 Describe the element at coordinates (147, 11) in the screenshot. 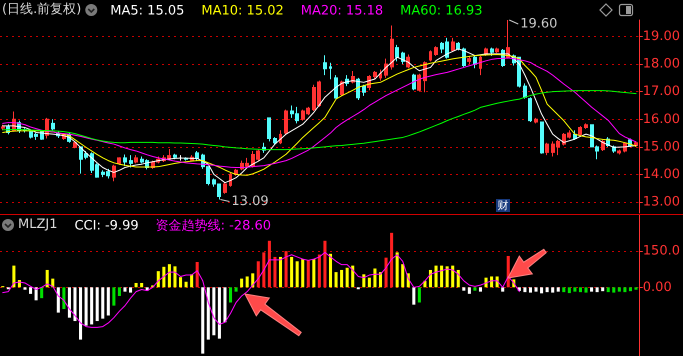

I see `text: MA5: 15.05` at that location.